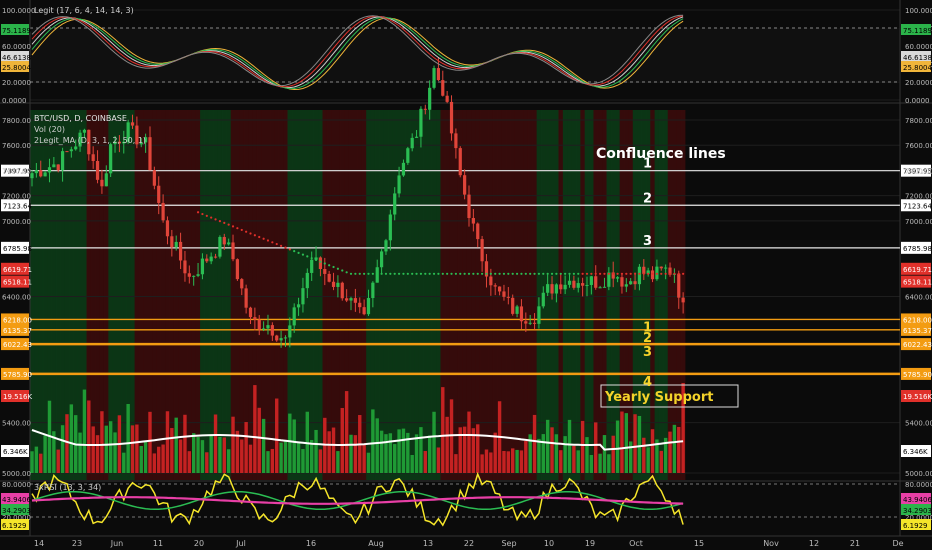 Image resolution: width=932 pixels, height=550 pixels. I want to click on price-tick-label-left: 7200.00, so click(16, 197).